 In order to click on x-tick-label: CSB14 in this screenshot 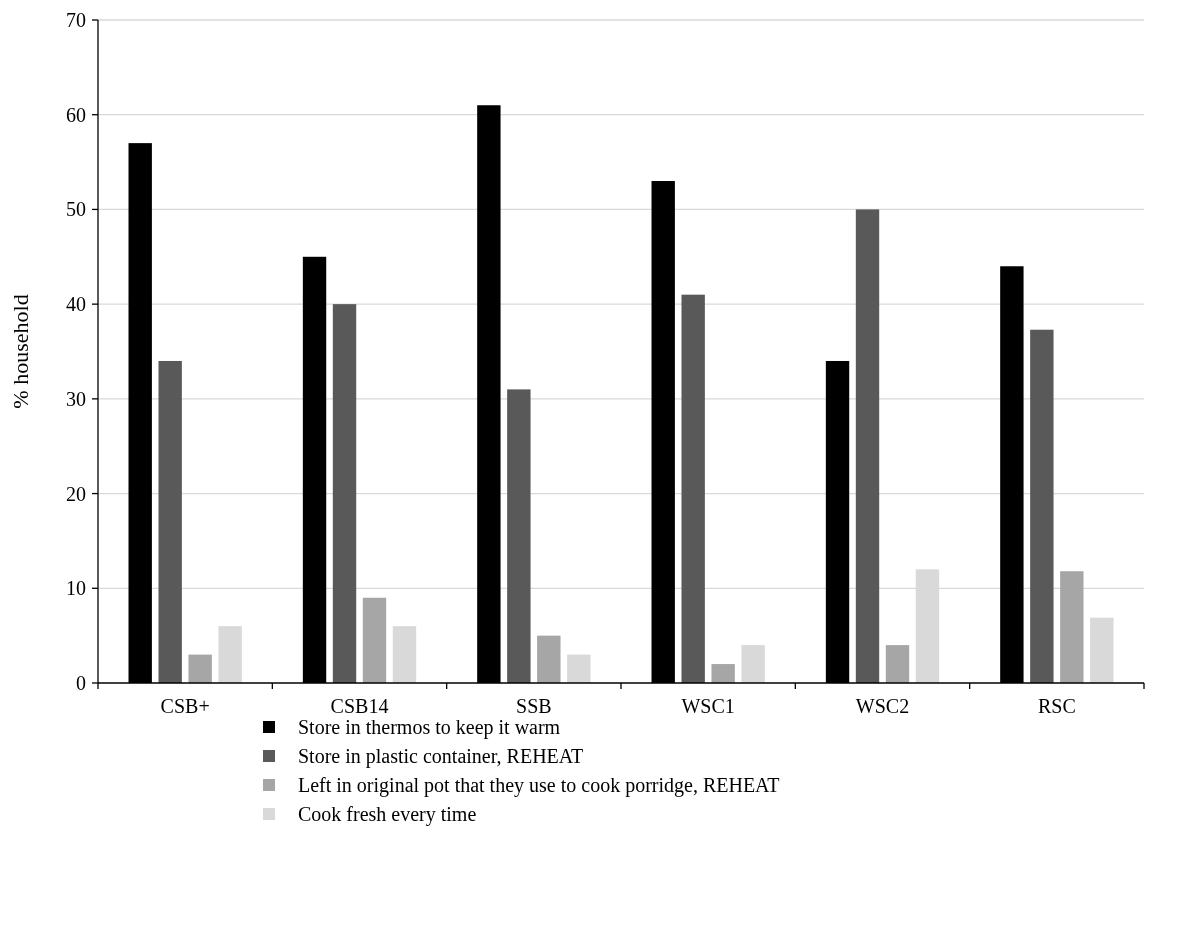, I will do `click(359, 706)`.